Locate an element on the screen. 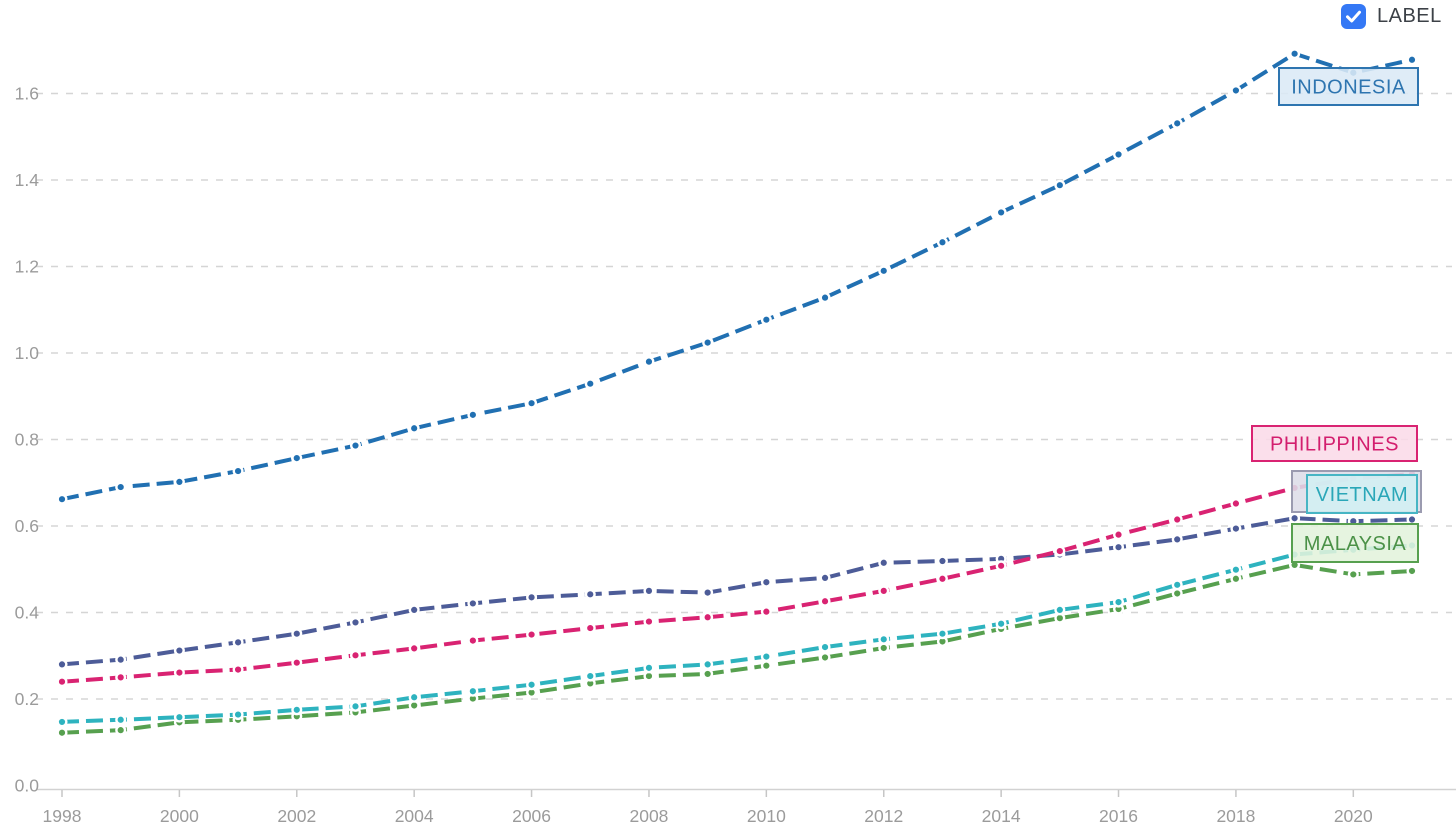  series-point-vietnam-2008 is located at coordinates (649, 668).